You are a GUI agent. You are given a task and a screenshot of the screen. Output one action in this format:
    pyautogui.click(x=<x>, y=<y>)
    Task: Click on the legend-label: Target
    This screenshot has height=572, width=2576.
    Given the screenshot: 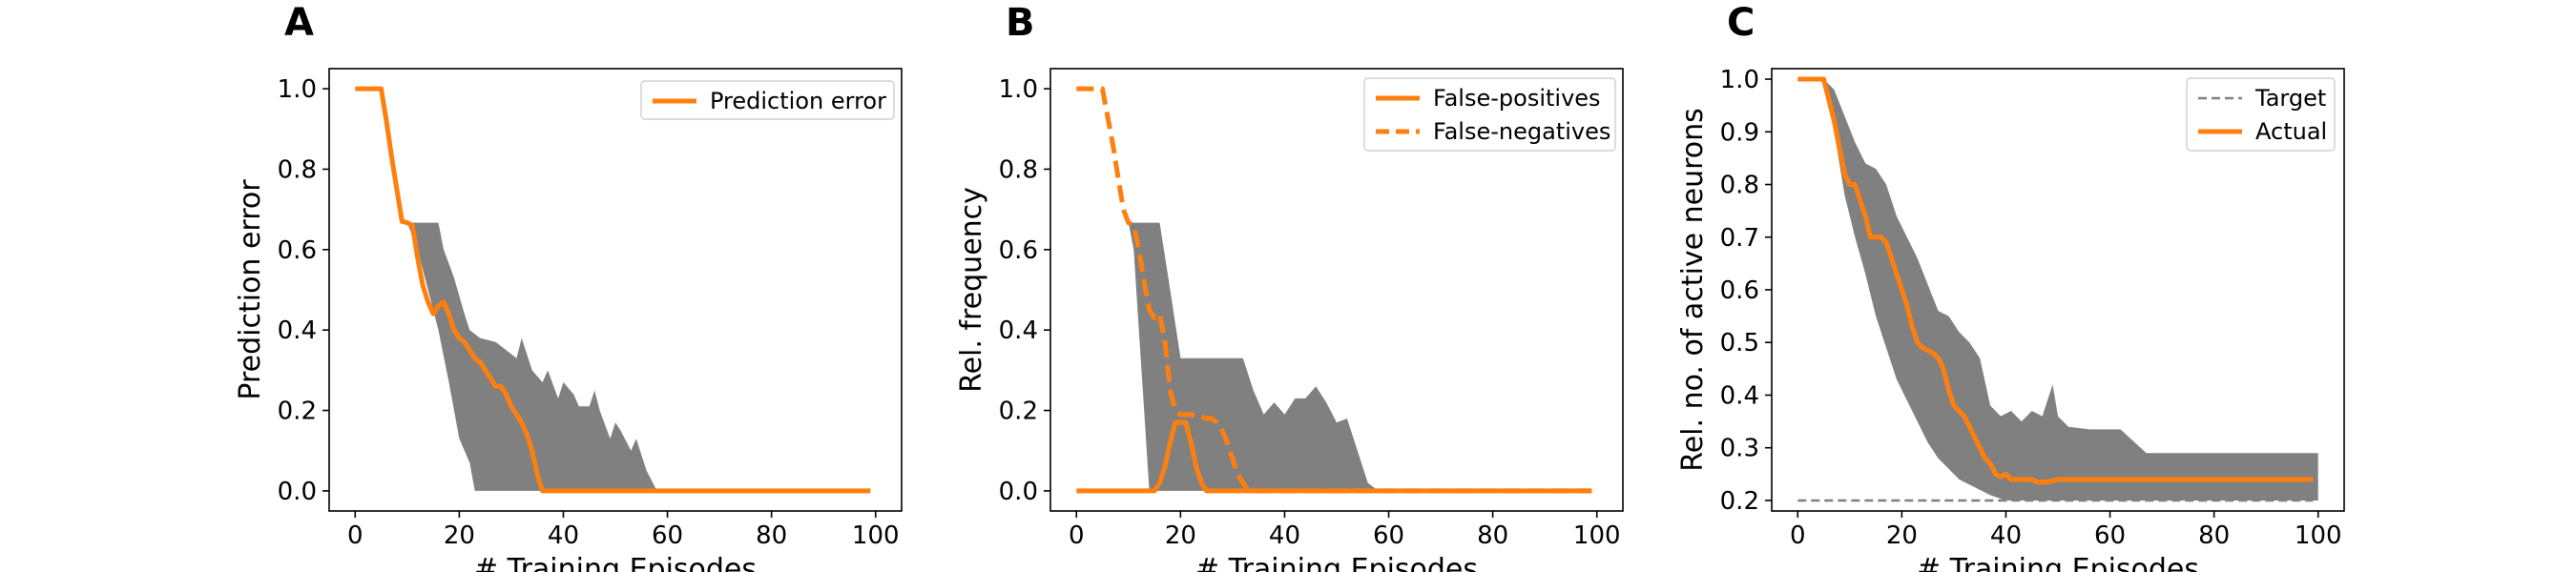 What is the action you would take?
    pyautogui.click(x=2290, y=98)
    